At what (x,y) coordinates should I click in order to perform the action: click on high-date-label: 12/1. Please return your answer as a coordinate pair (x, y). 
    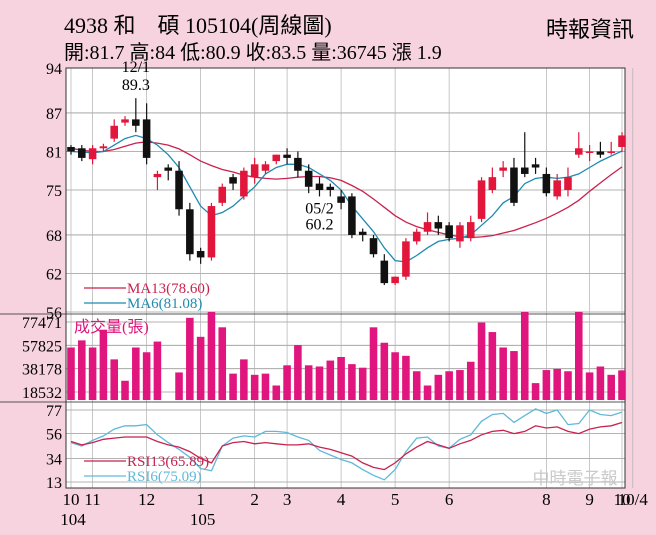
    Looking at the image, I should click on (136, 67).